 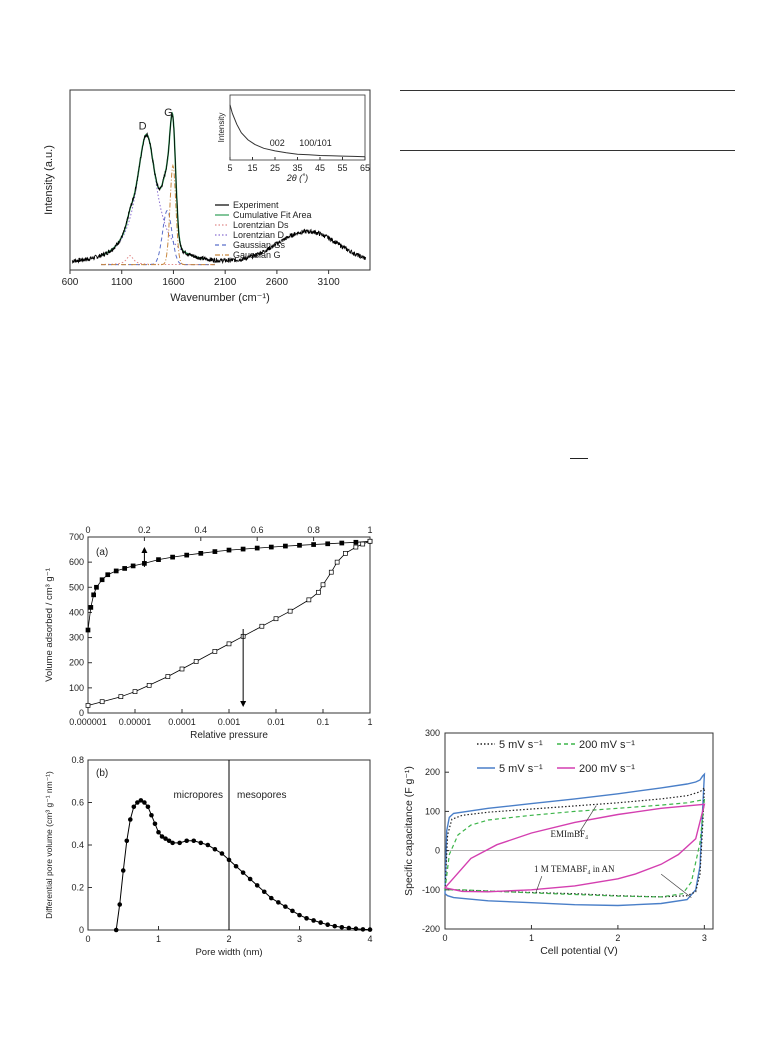 What do you see at coordinates (257, 530) in the screenshot?
I see `isotherm-x-tick-label-top: 0.6` at bounding box center [257, 530].